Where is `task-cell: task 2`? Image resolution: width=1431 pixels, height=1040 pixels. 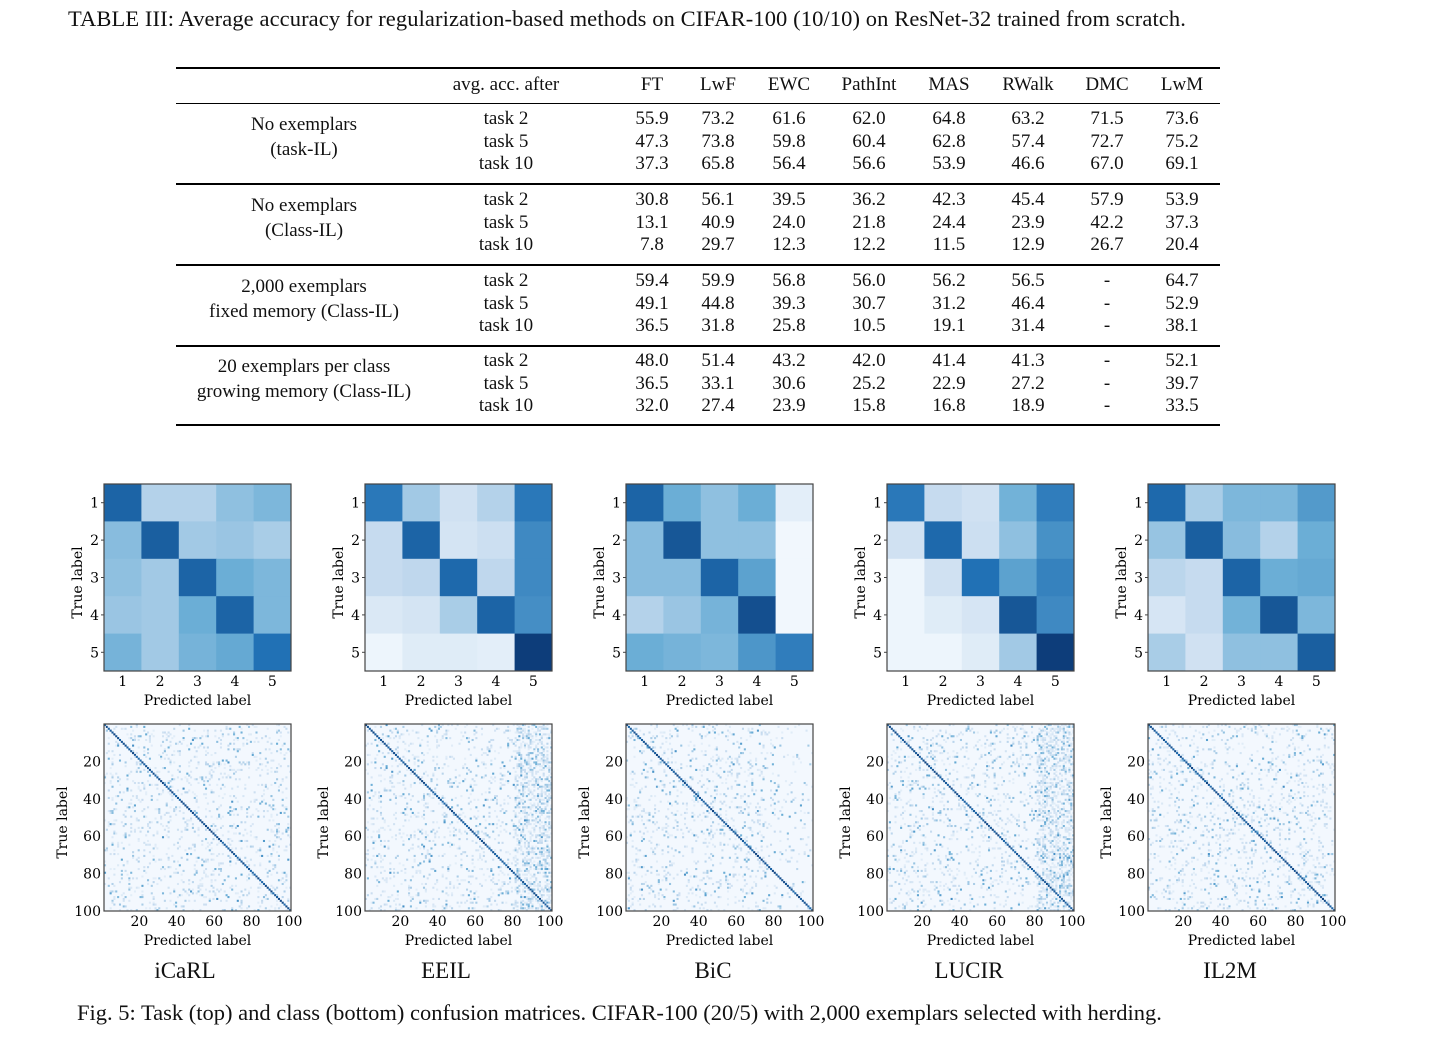 task-cell: task 2 is located at coordinates (506, 199).